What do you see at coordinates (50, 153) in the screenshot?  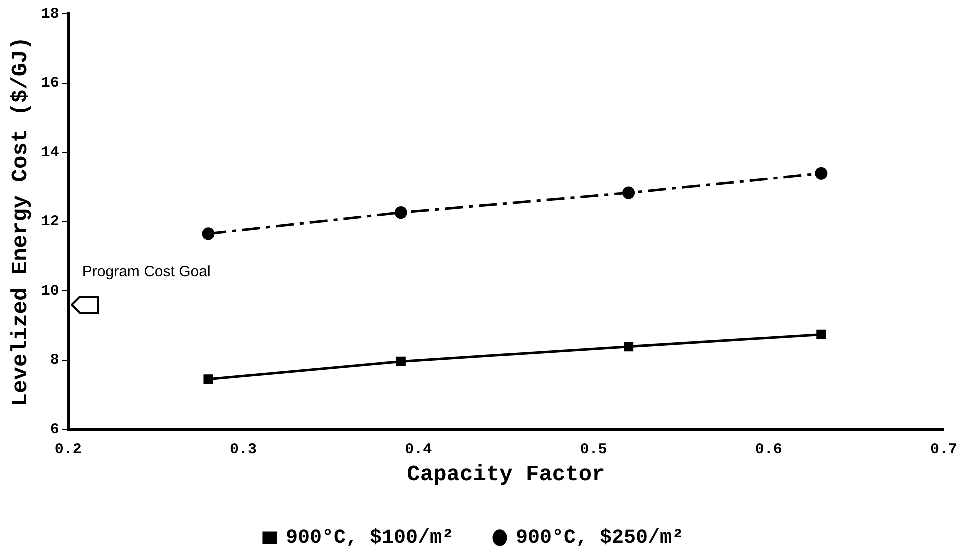 I see `y-tick-label: 14` at bounding box center [50, 153].